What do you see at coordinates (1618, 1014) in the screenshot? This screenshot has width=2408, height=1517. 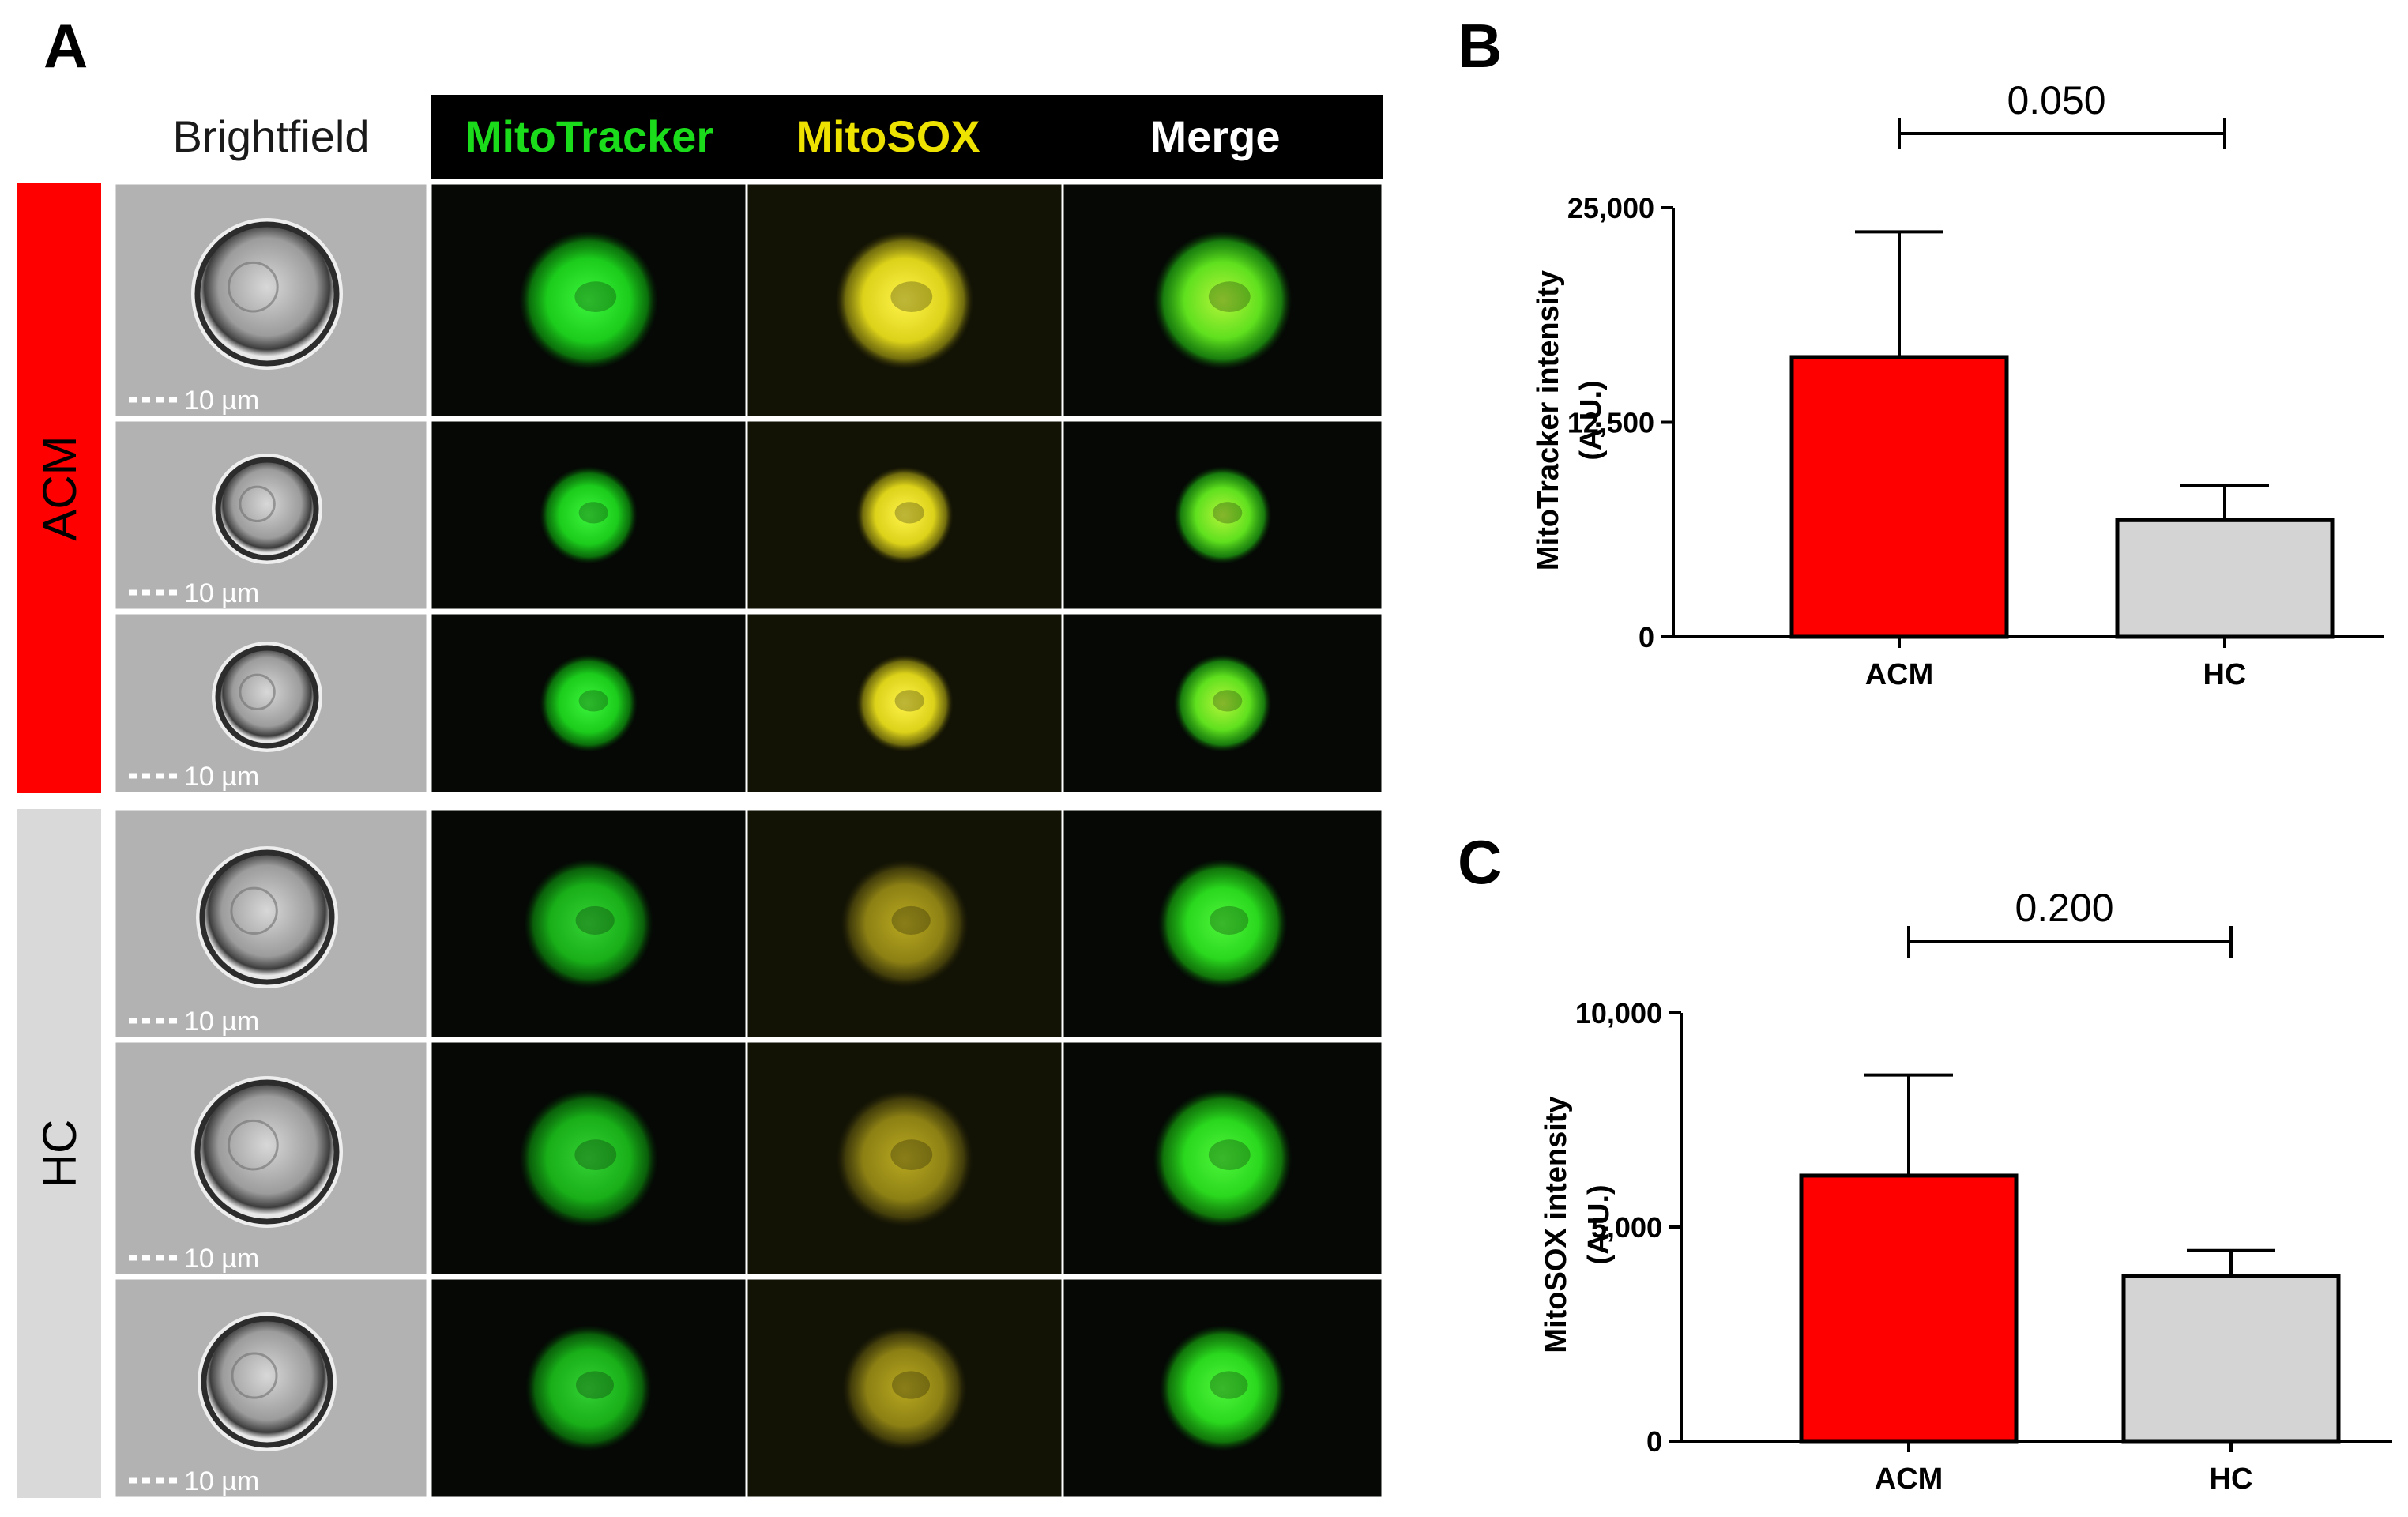 I see `y-tick-label: 10,000` at bounding box center [1618, 1014].